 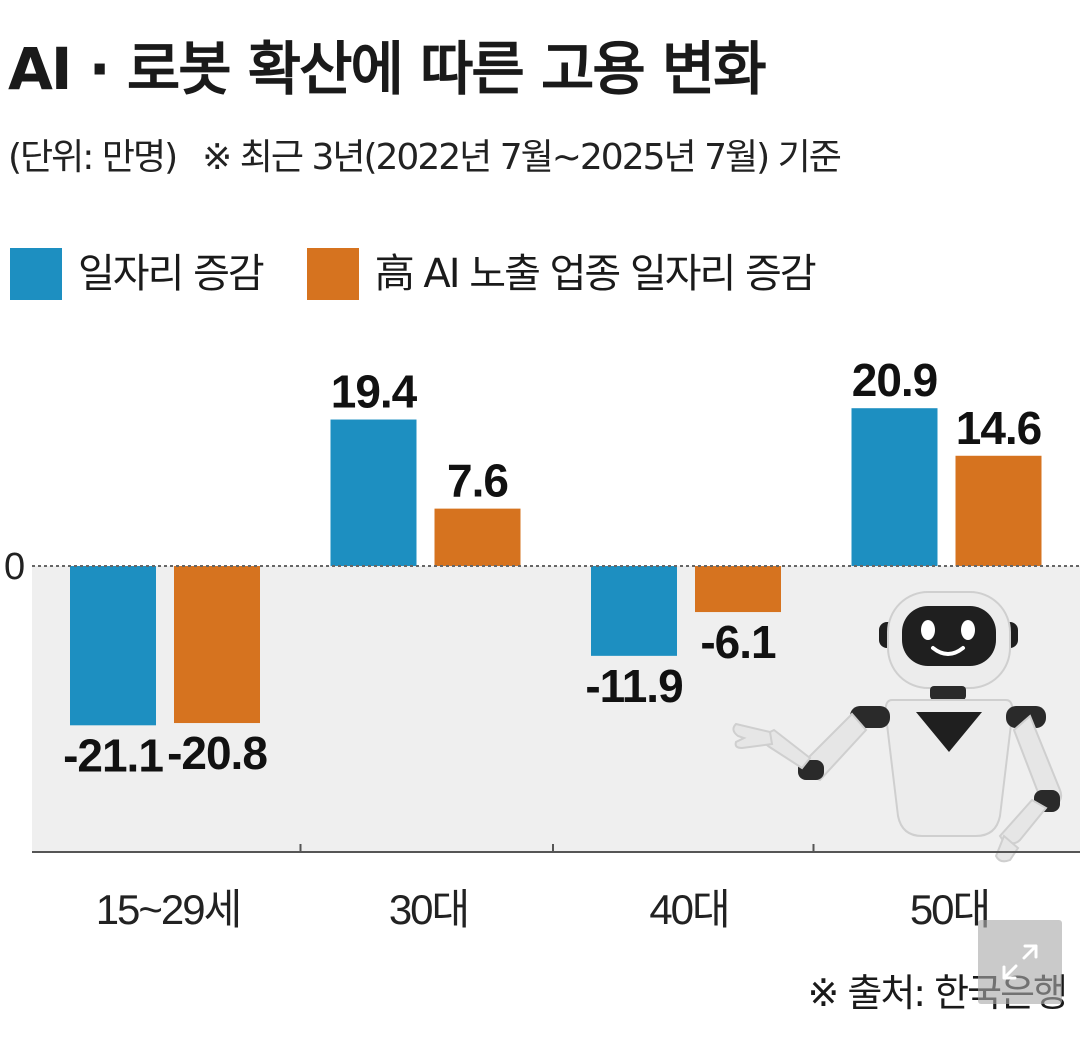 What do you see at coordinates (634, 611) in the screenshot?
I see `bar-jobs-40s` at bounding box center [634, 611].